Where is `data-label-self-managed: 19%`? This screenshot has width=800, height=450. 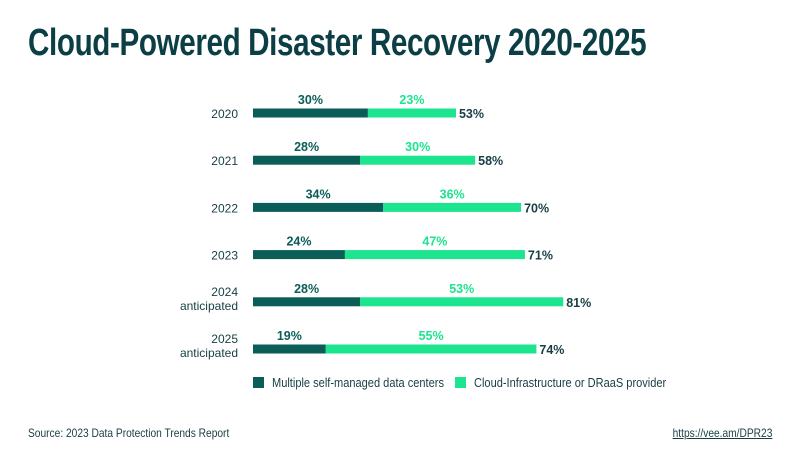 data-label-self-managed: 19% is located at coordinates (289, 336).